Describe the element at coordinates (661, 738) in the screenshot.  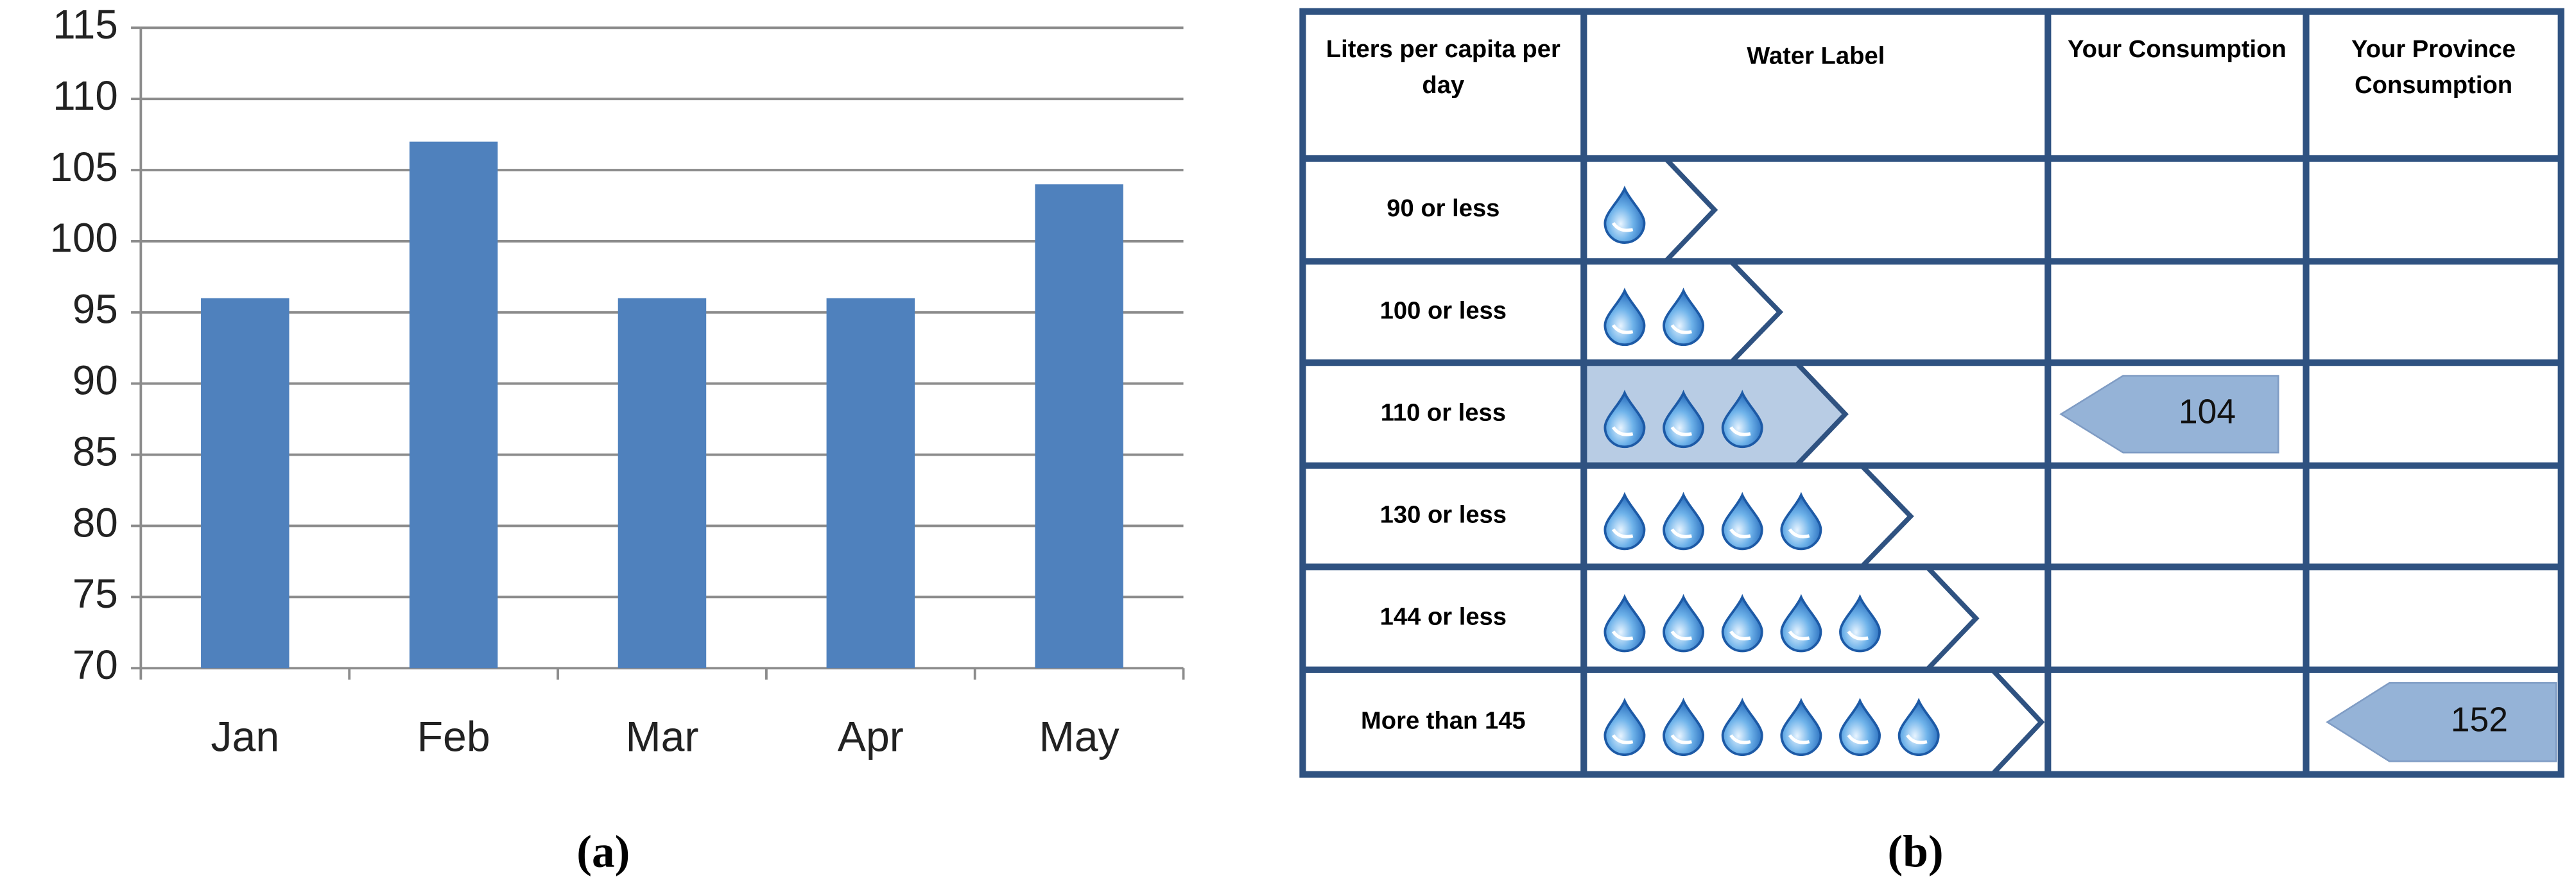
I see `x-tick-label: Mar` at that location.